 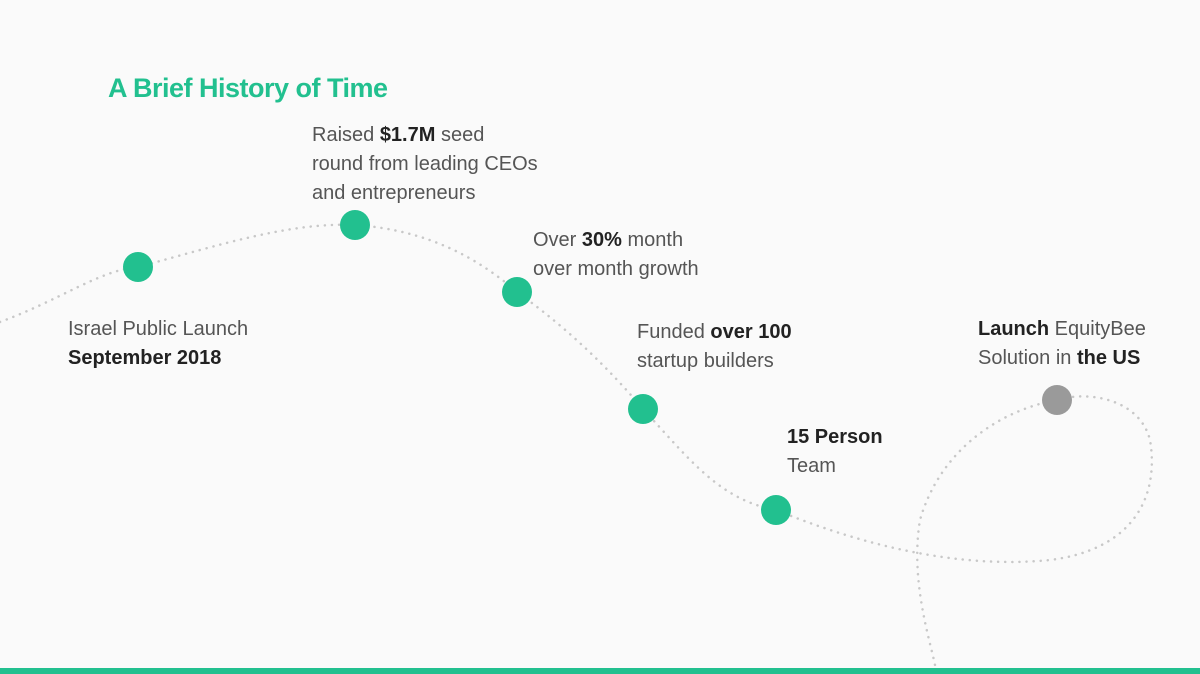 What do you see at coordinates (750, 332) in the screenshot?
I see `bold-text: over 100` at bounding box center [750, 332].